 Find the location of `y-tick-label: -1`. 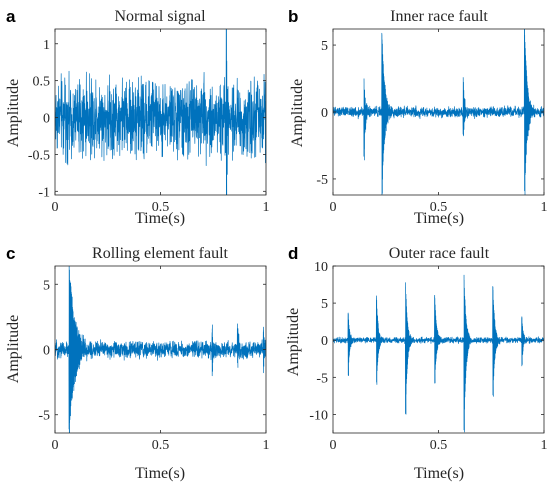

y-tick-label: -1 is located at coordinates (44, 192).